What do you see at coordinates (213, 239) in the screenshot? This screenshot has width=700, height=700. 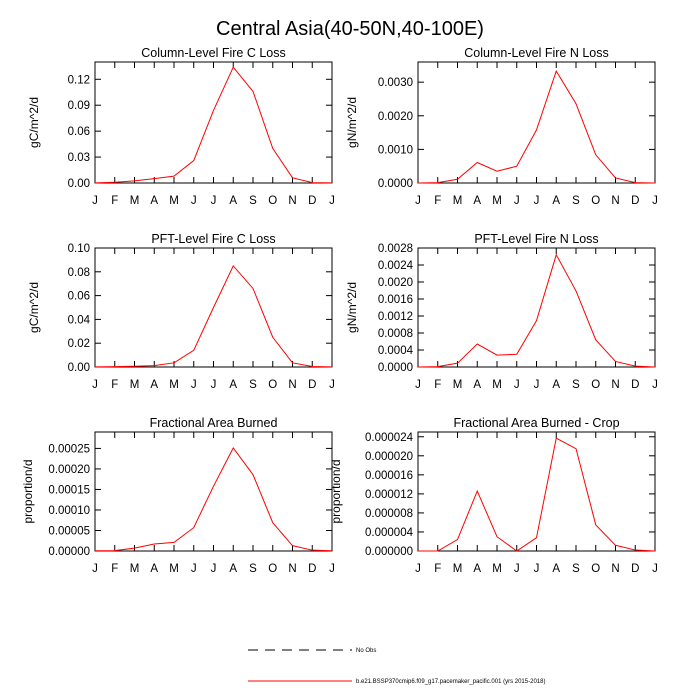 I see `panel-title: PFT-Level Fire C Loss` at bounding box center [213, 239].